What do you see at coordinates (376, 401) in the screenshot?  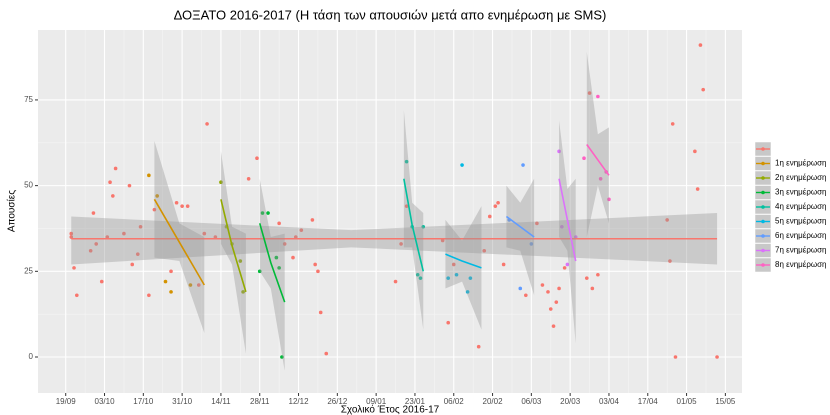 I see `x-tick-label: 09/01` at bounding box center [376, 401].